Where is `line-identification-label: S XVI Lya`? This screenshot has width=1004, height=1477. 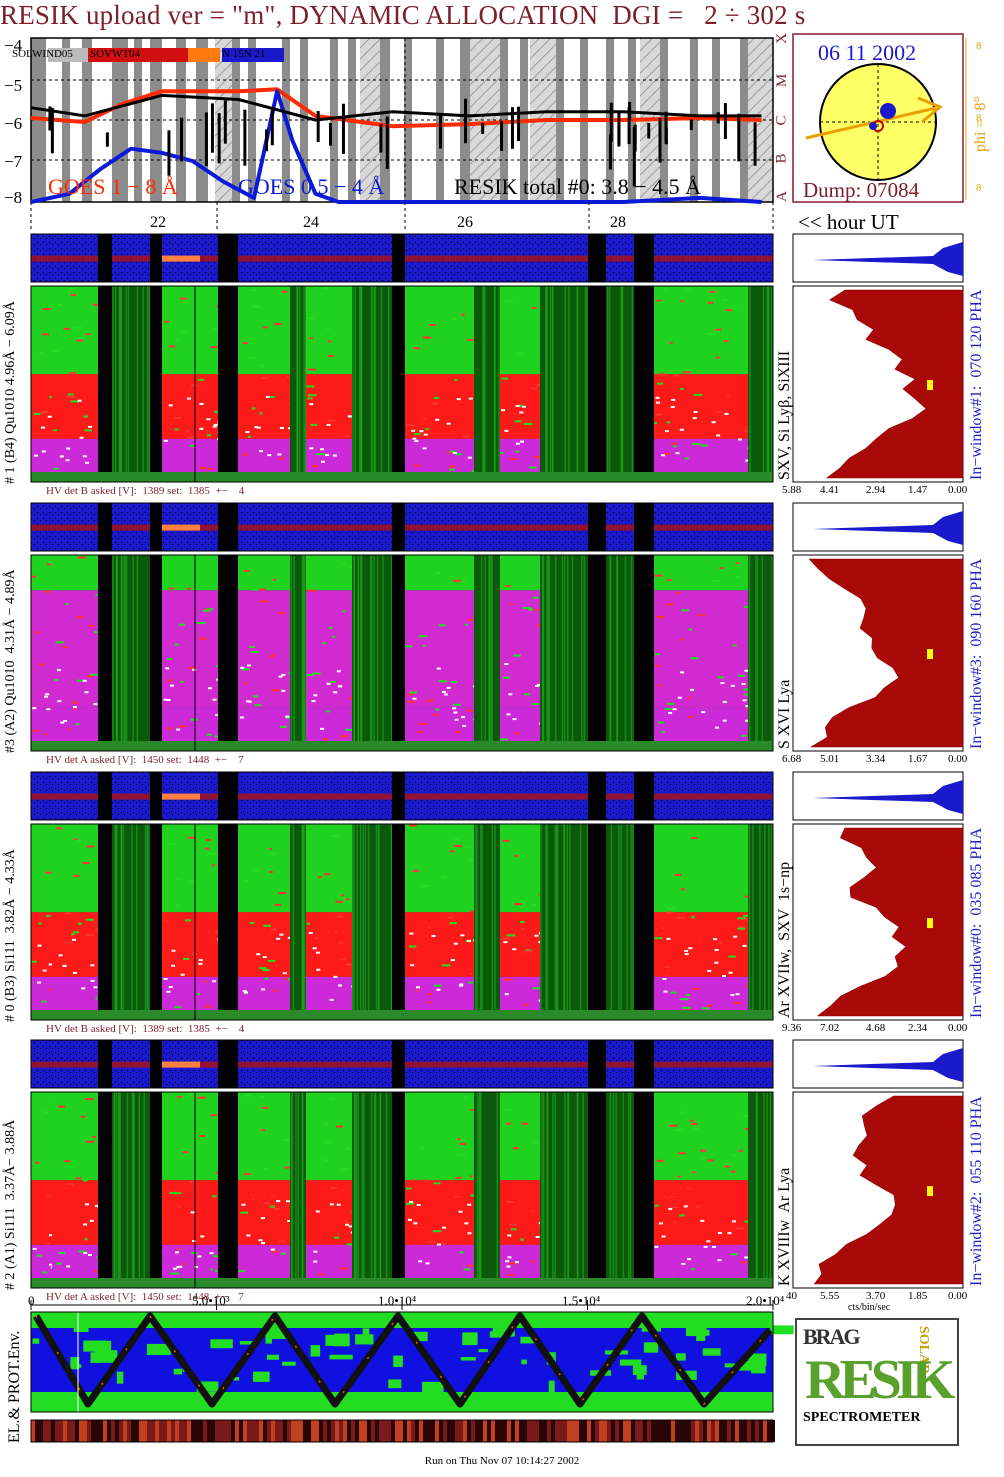 line-identification-label: S XVI Lya is located at coordinates (784, 714).